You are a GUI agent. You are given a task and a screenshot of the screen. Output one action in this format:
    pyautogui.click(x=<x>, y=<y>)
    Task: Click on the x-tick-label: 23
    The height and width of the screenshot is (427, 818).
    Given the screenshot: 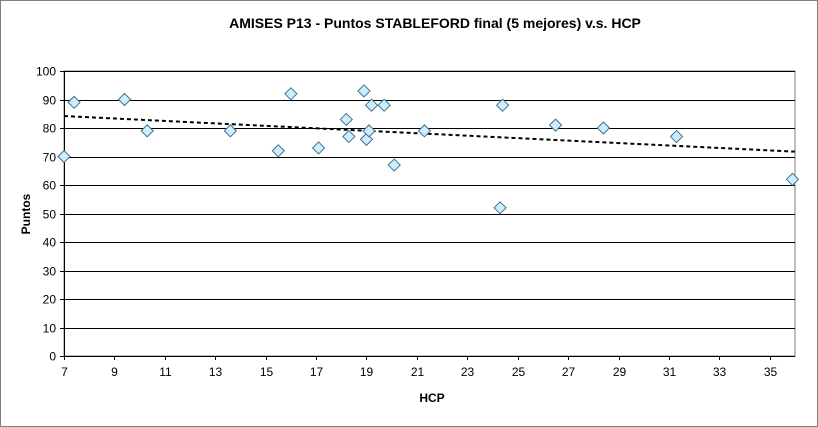 What is the action you would take?
    pyautogui.click(x=468, y=372)
    